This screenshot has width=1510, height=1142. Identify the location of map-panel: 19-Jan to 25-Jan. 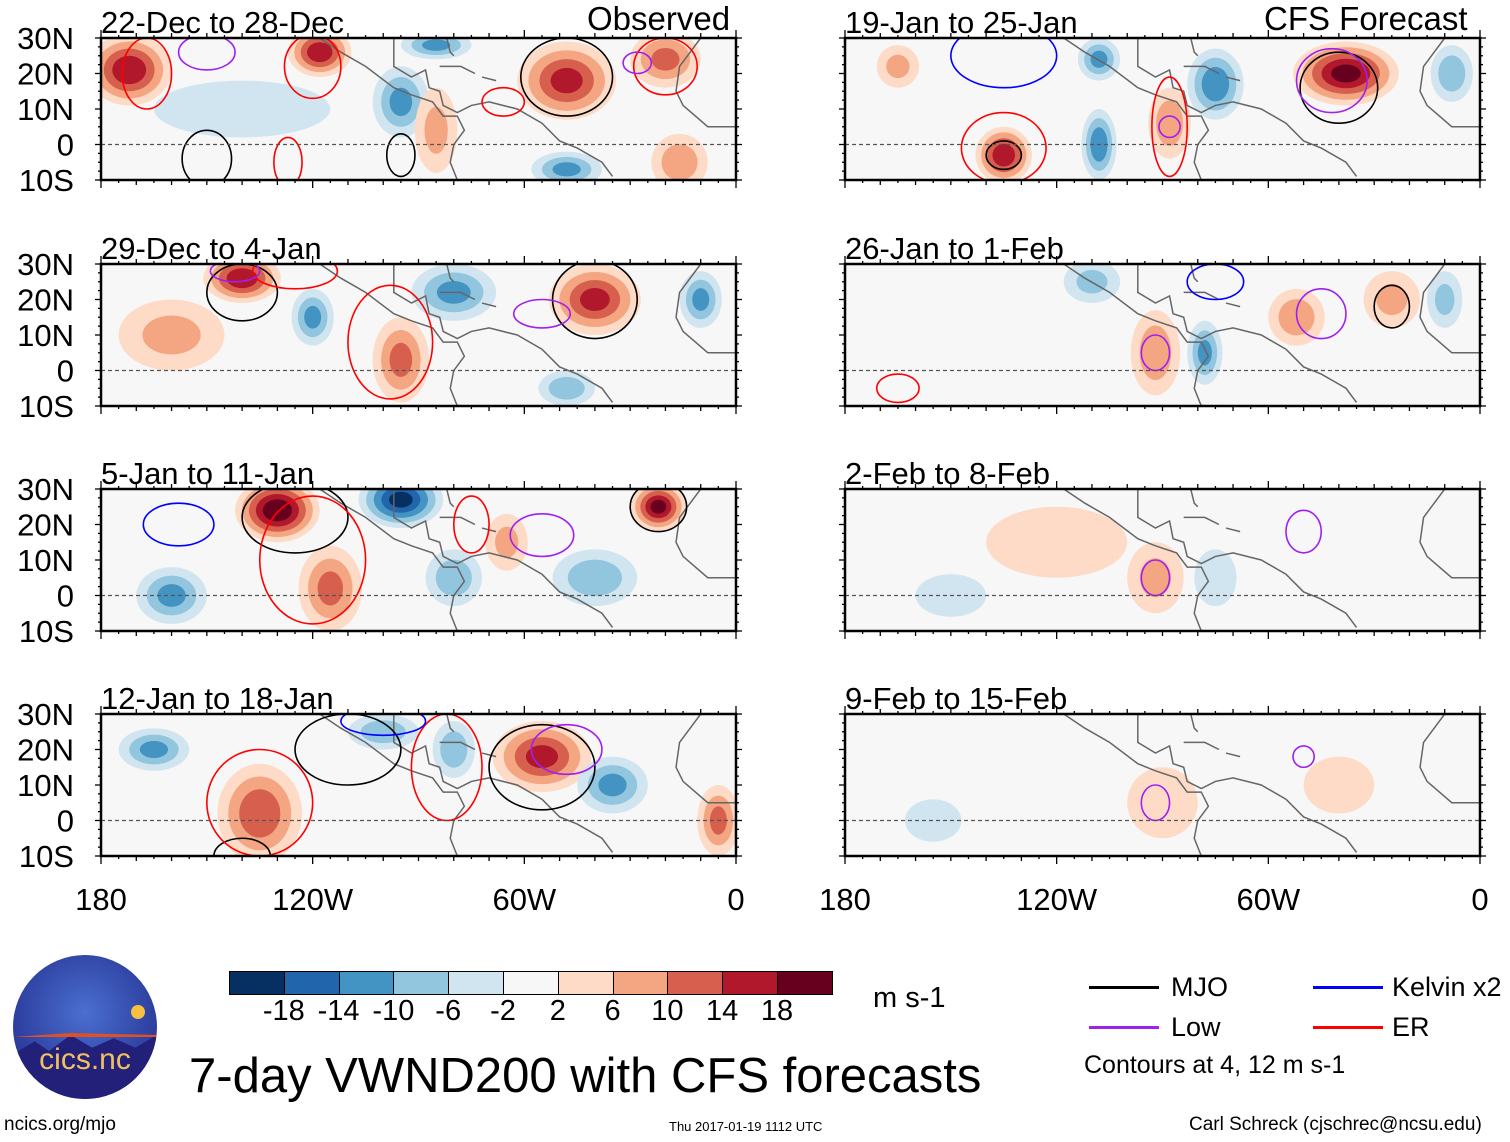
(1162, 96).